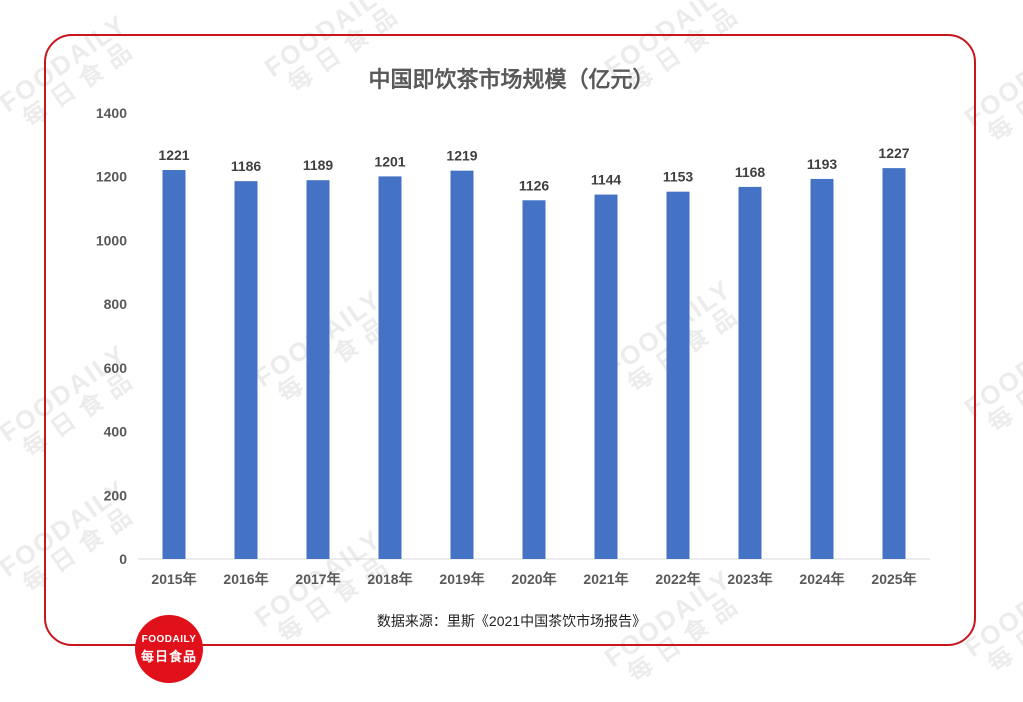  Describe the element at coordinates (116, 495) in the screenshot. I see `y-tick-label: 200` at that location.